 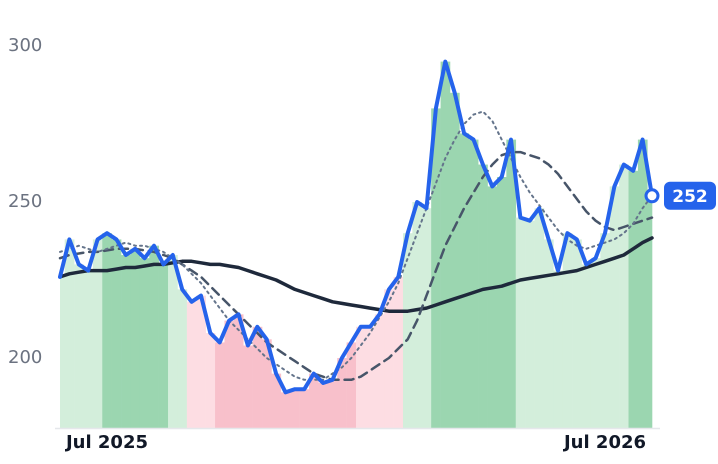 I want to click on last-value-label: 252, so click(x=690, y=197).